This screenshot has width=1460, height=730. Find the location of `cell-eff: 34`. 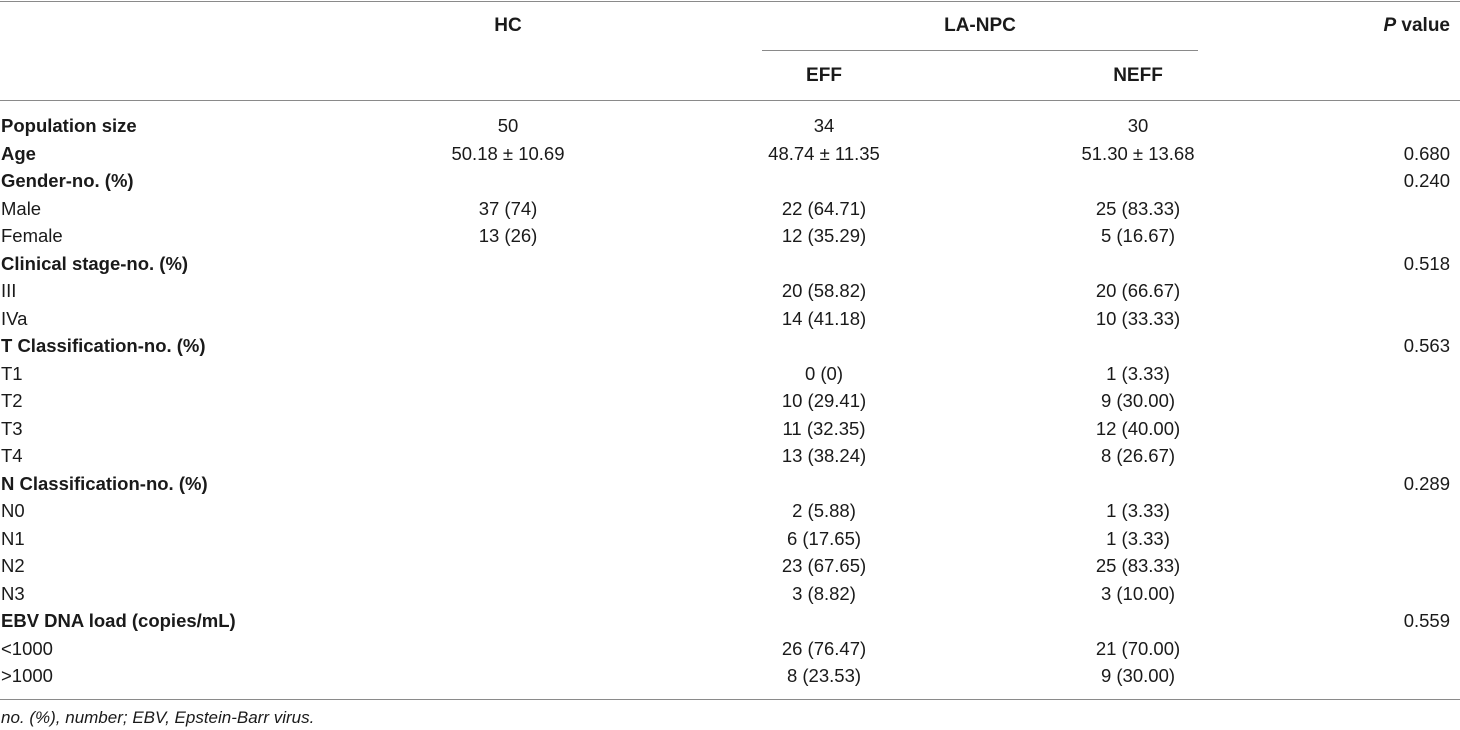

cell-eff: 34 is located at coordinates (824, 125).